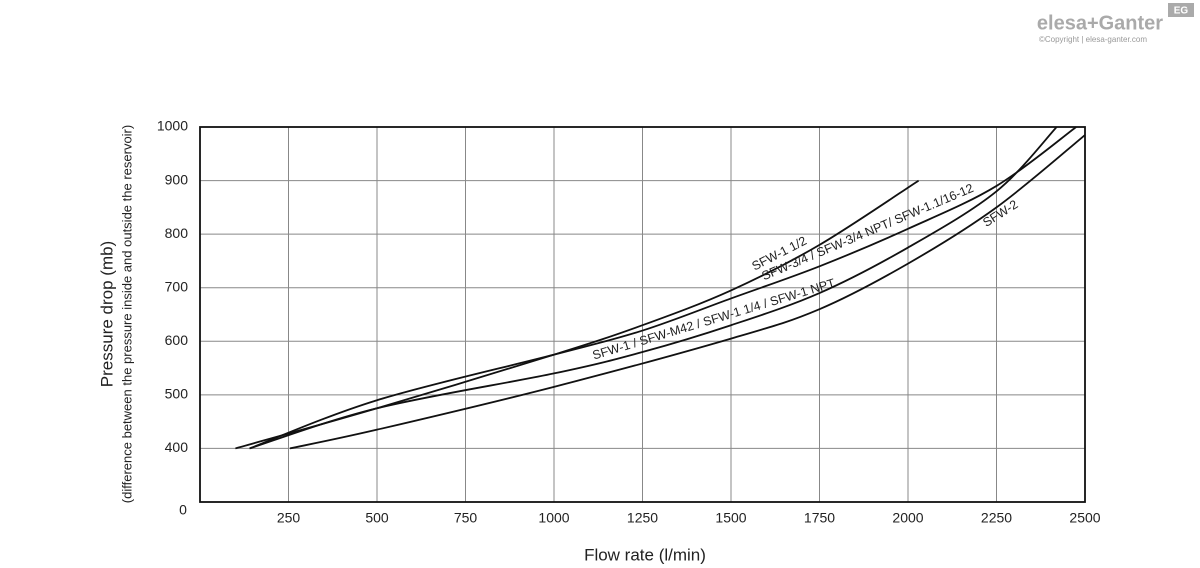 This screenshot has width=1200, height=568. What do you see at coordinates (553, 518) in the screenshot?
I see `x-tick-label: 1000` at bounding box center [553, 518].